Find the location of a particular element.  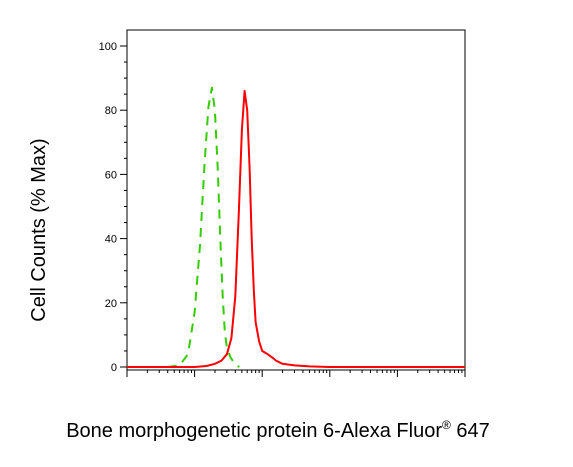

y-axis-title: Cell Counts (% Max) is located at coordinates (39, 229).